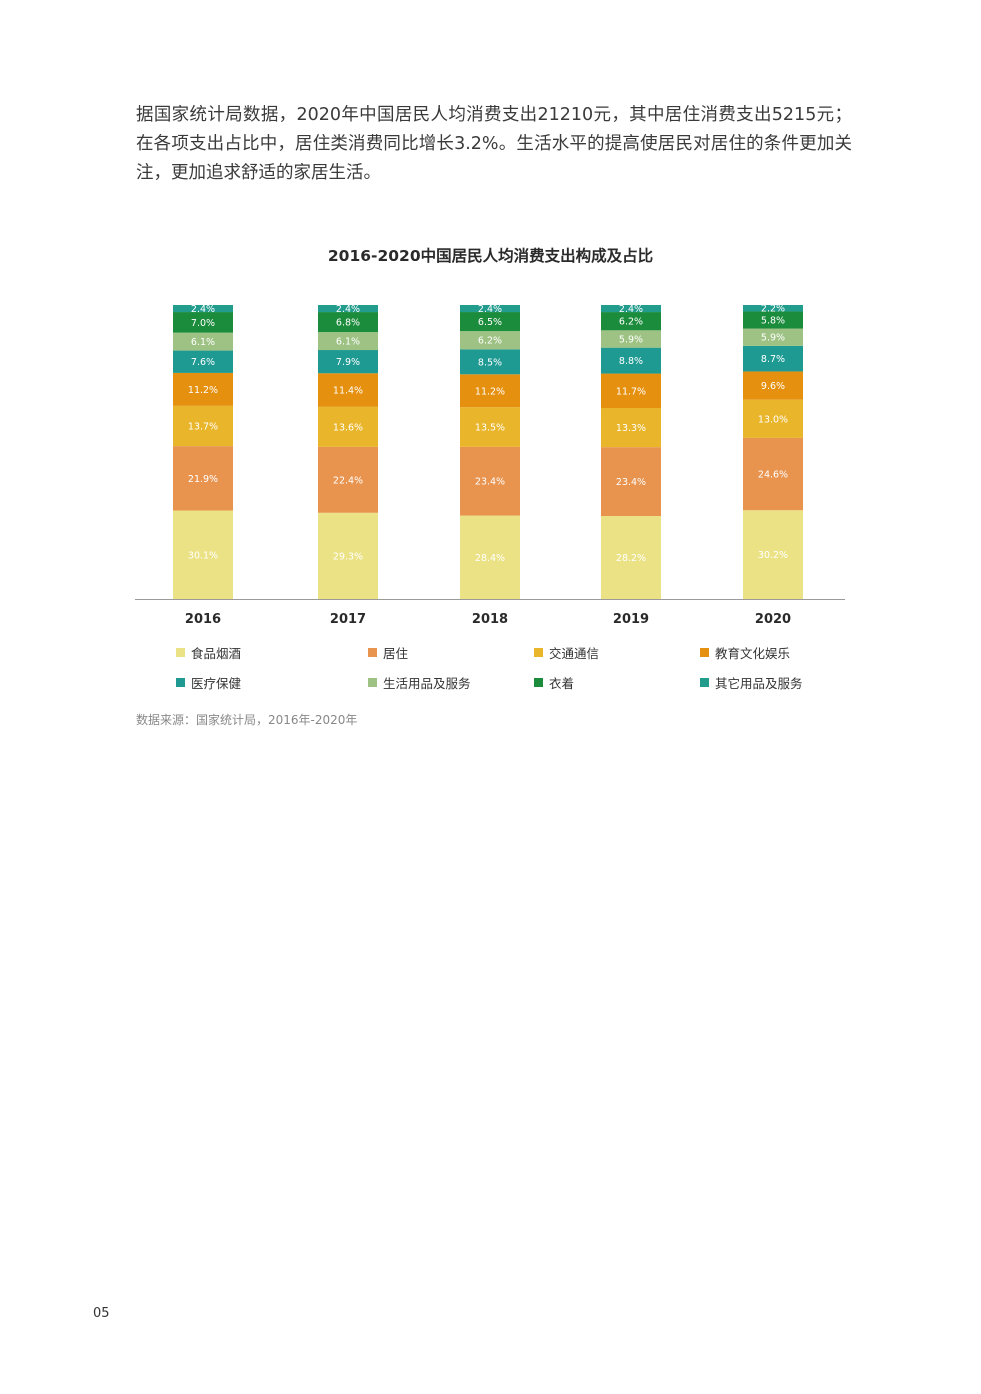 The width and height of the screenshot is (981, 1394). Describe the element at coordinates (773, 619) in the screenshot. I see `x-tick-label: 2020` at that location.